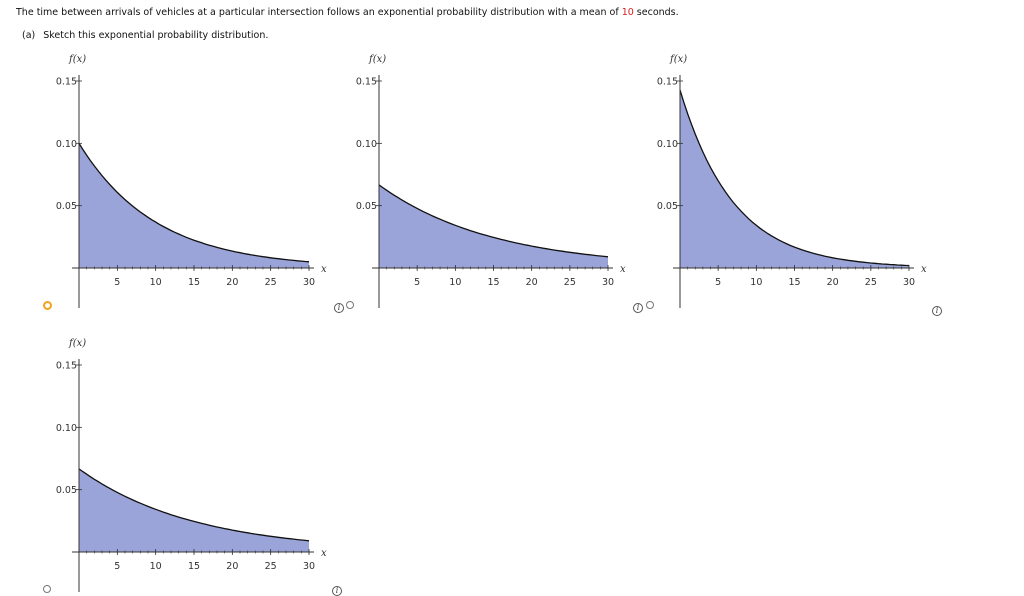 Image resolution: width=1024 pixels, height=596 pixels. Describe the element at coordinates (650, 305) in the screenshot. I see `option-3-radio` at that location.